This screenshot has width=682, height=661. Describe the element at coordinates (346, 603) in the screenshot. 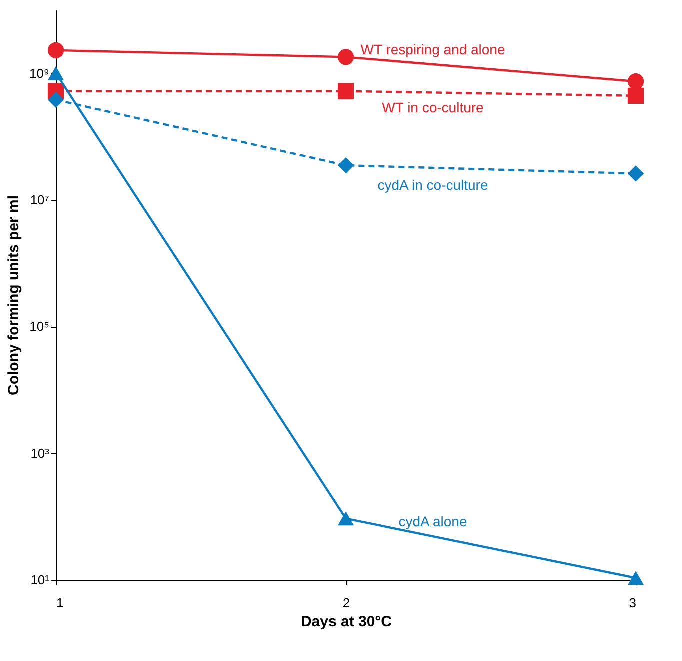

I see `x-tick-label: 2` at that location.